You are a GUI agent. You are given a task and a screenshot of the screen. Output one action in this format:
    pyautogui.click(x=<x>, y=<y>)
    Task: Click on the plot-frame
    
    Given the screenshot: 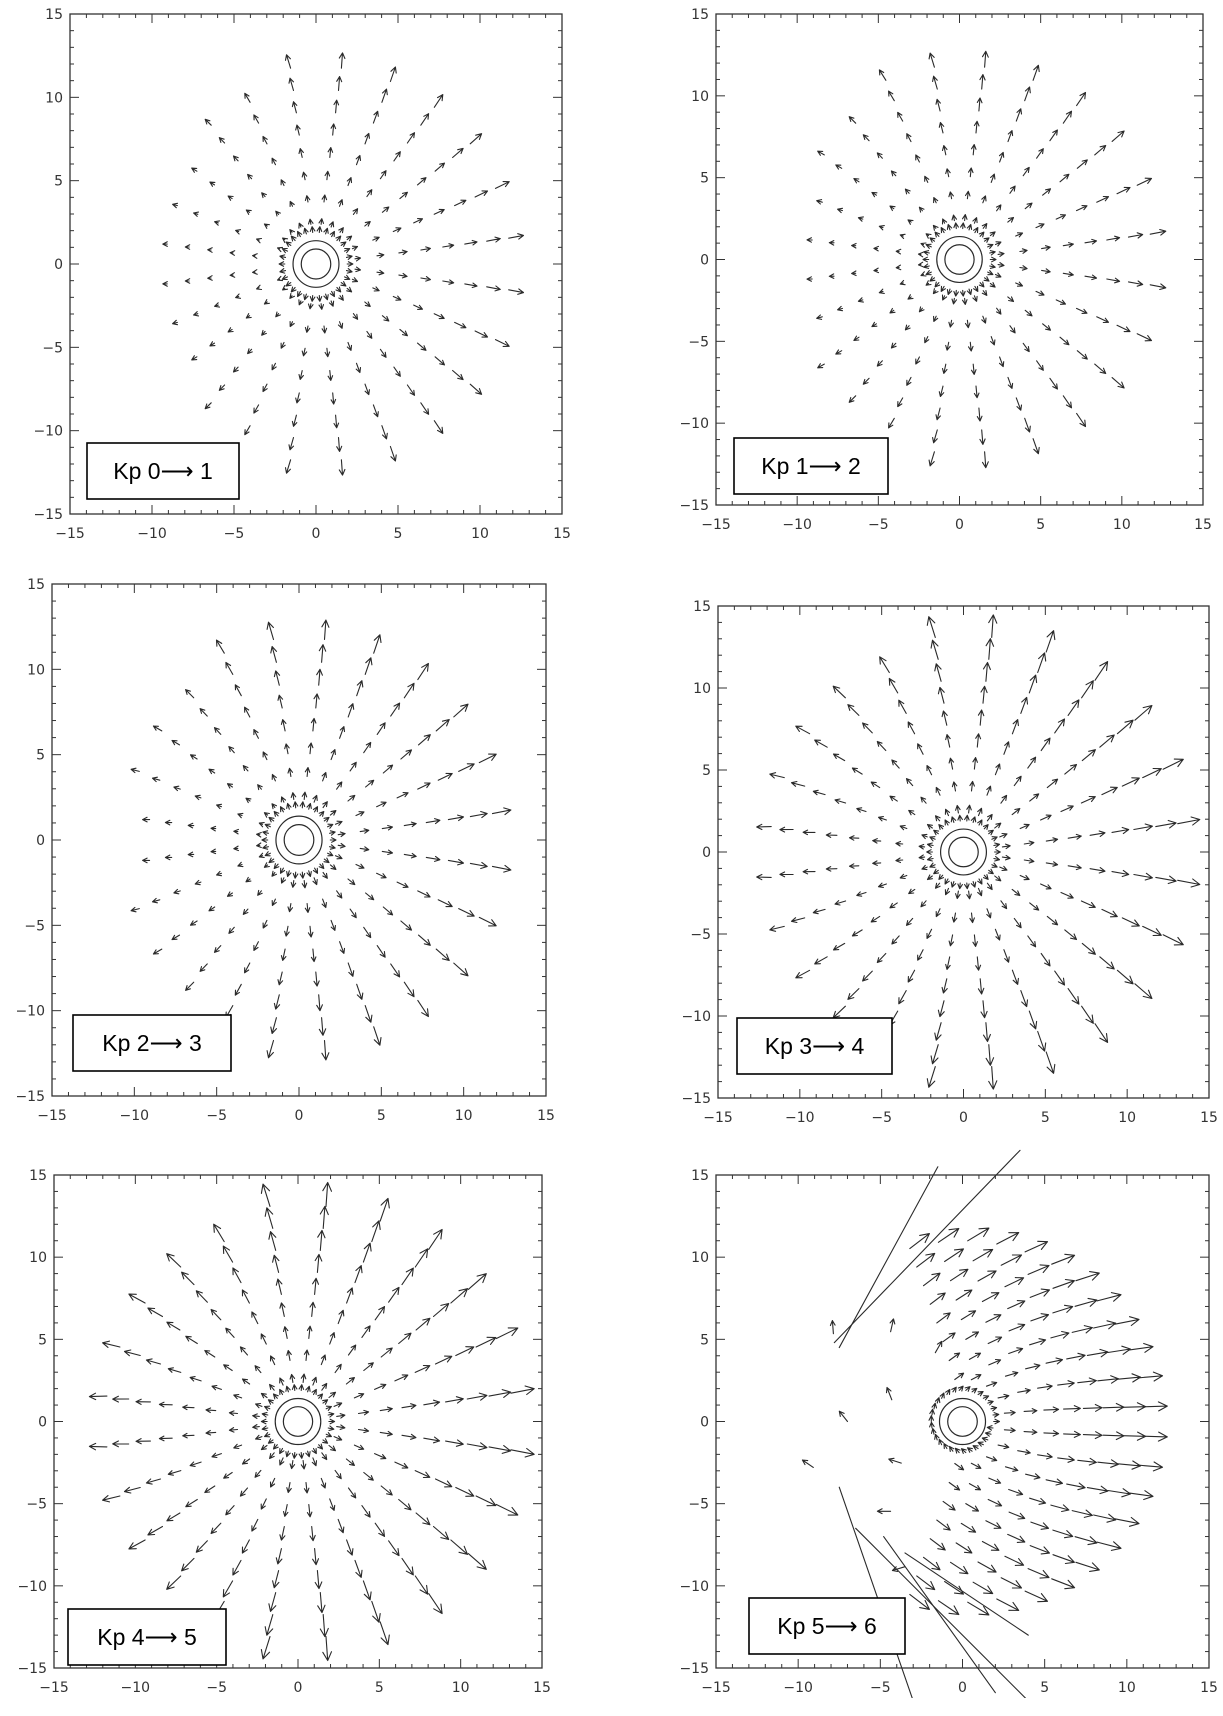 What is the action you would take?
    pyautogui.click(x=959, y=259)
    